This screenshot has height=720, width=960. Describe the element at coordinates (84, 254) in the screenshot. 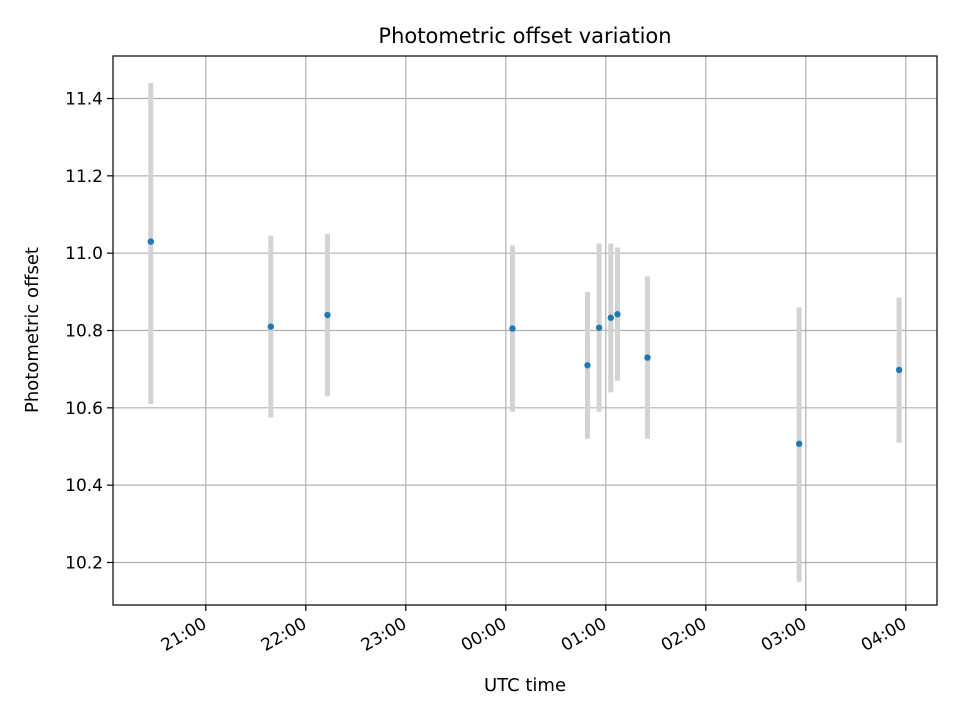

I see `y-tick-label: 11.0` at that location.